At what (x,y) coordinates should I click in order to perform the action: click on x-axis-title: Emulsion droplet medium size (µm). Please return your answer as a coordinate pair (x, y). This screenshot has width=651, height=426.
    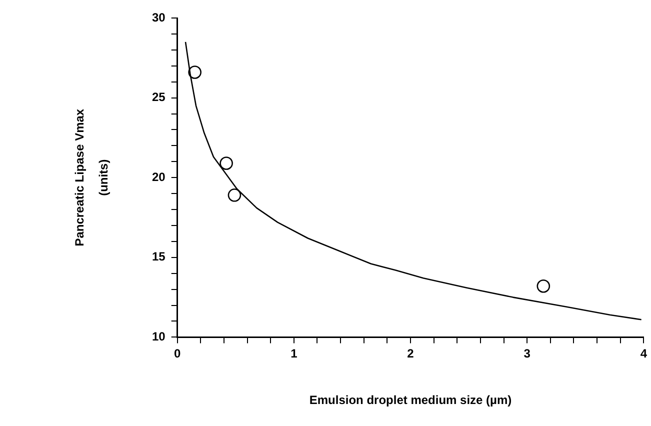
    Looking at the image, I should click on (410, 400).